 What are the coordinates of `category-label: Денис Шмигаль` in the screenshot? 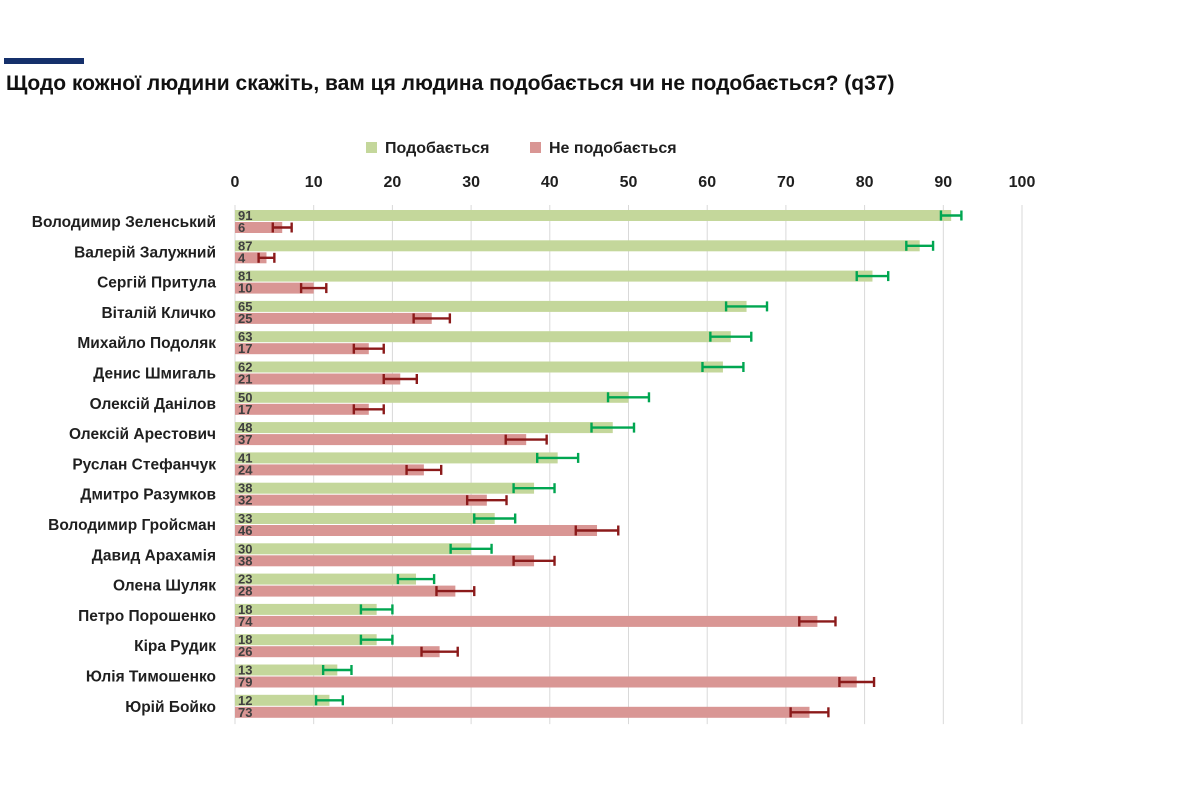 It's located at (154, 374).